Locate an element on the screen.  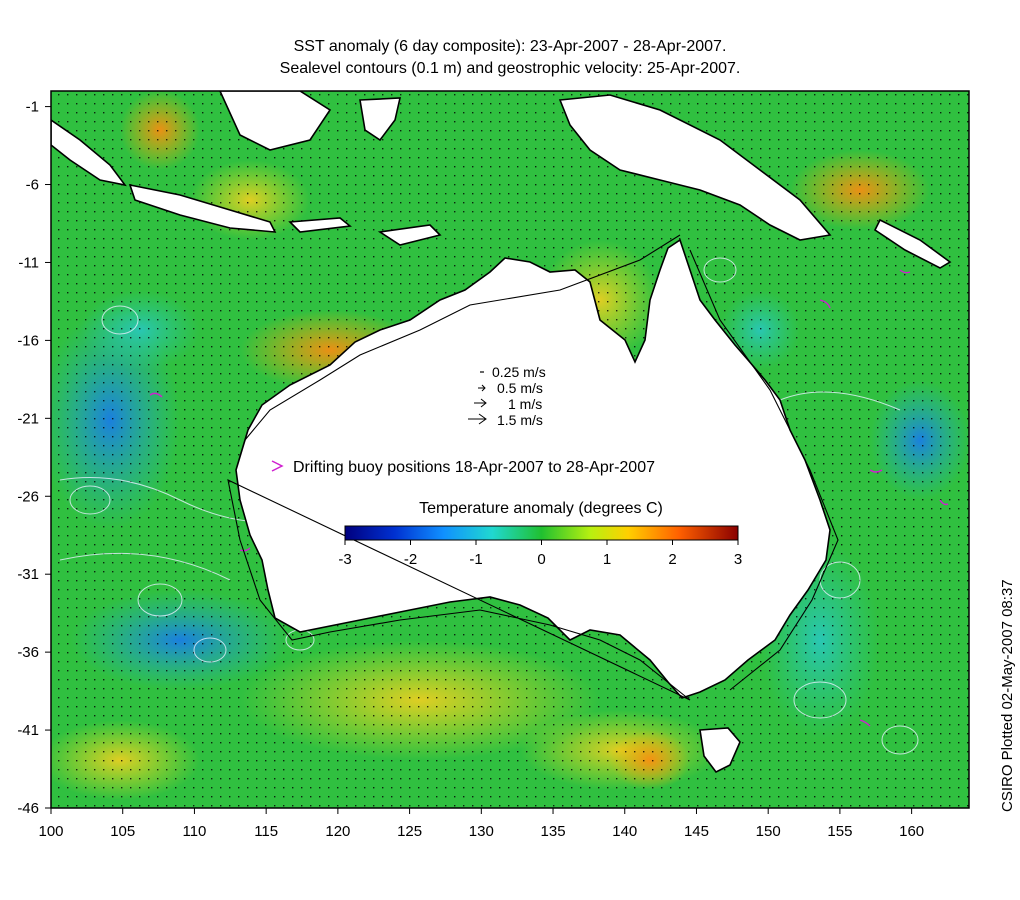
y-tick-label: -6 is located at coordinates (32, 185).